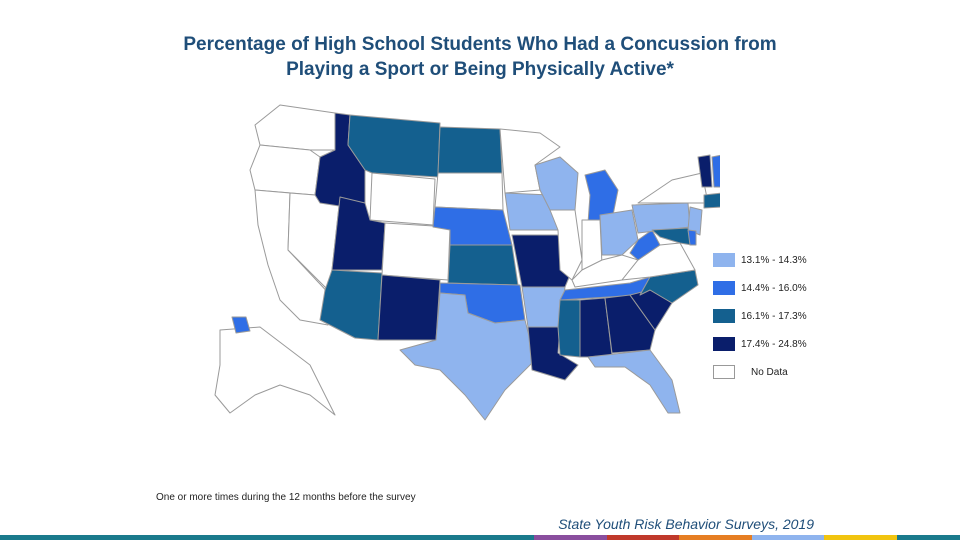  I want to click on state-NJ, so click(695, 221).